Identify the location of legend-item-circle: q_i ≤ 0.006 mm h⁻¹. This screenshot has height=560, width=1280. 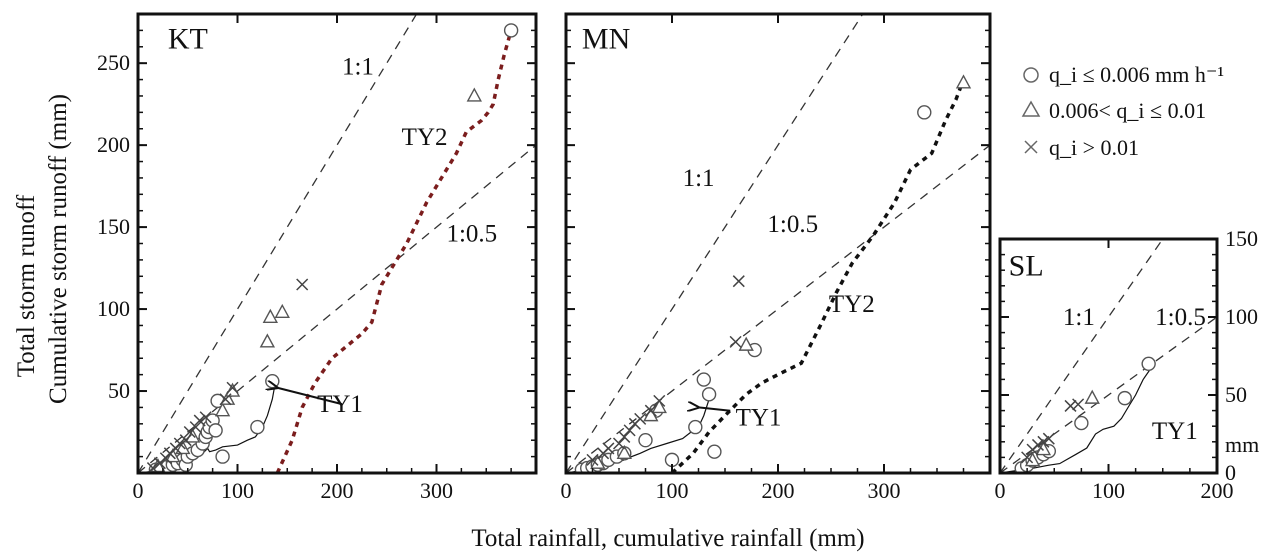
(1123, 74).